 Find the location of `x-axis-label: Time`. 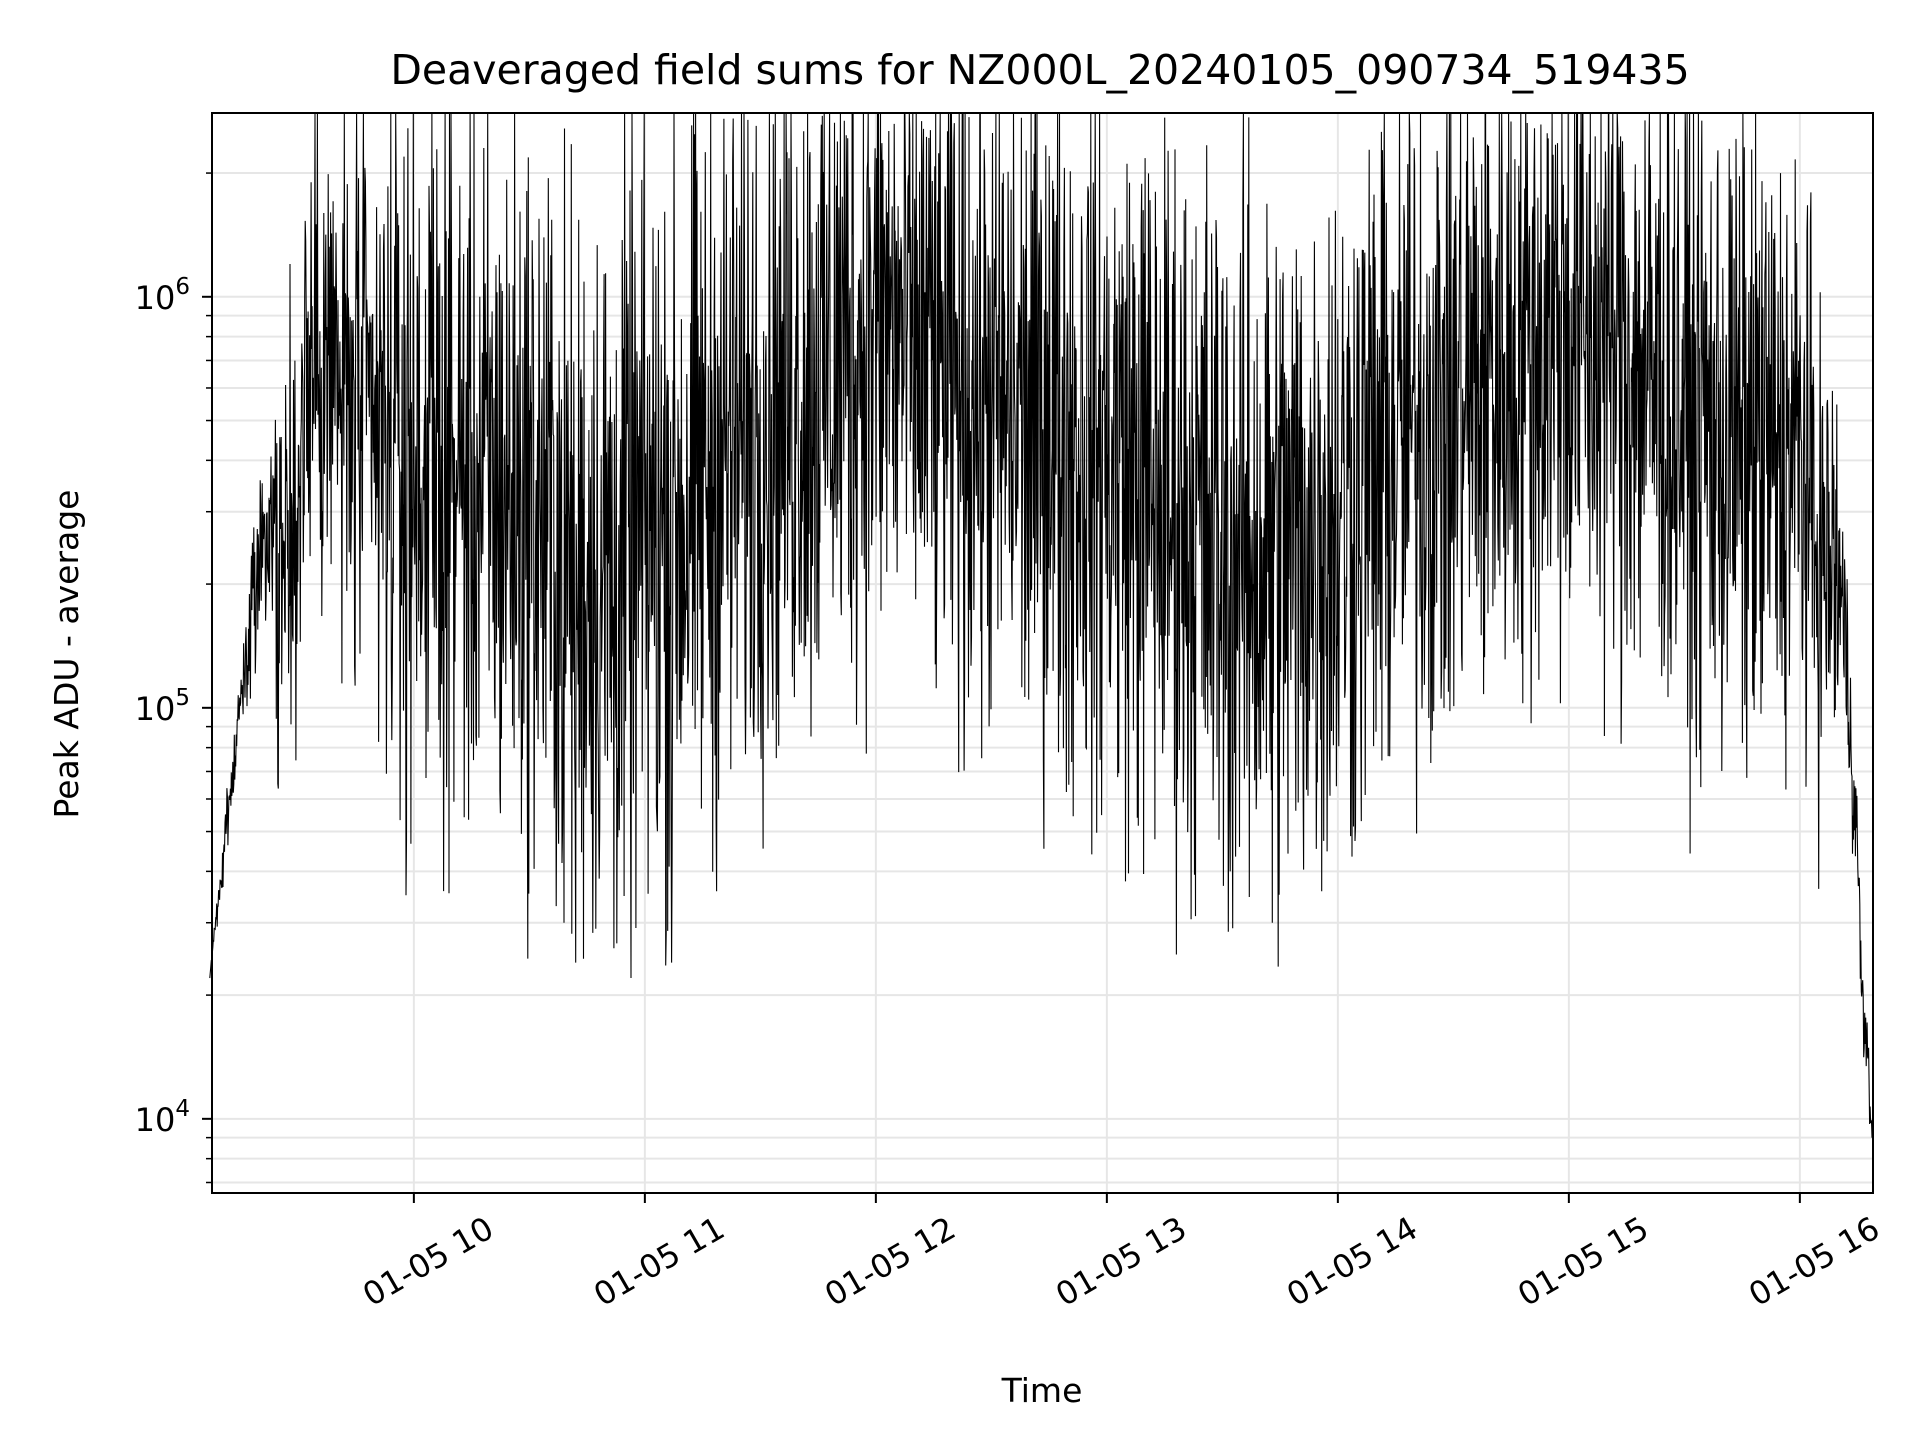

x-axis-label: Time is located at coordinates (1042, 1390).